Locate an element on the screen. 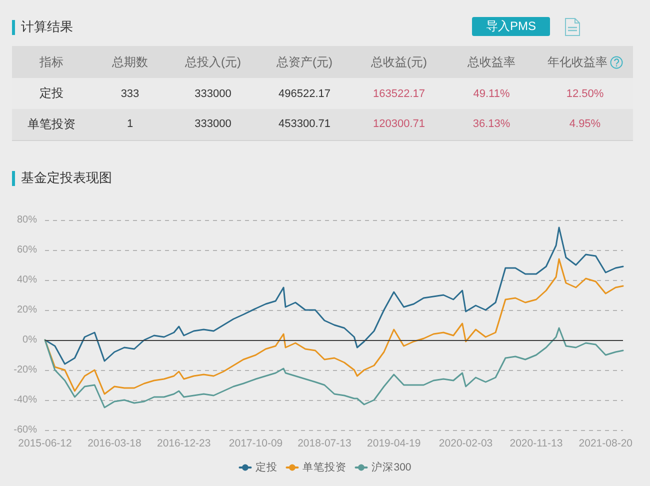  category-label: 总资产(元) is located at coordinates (304, 61).